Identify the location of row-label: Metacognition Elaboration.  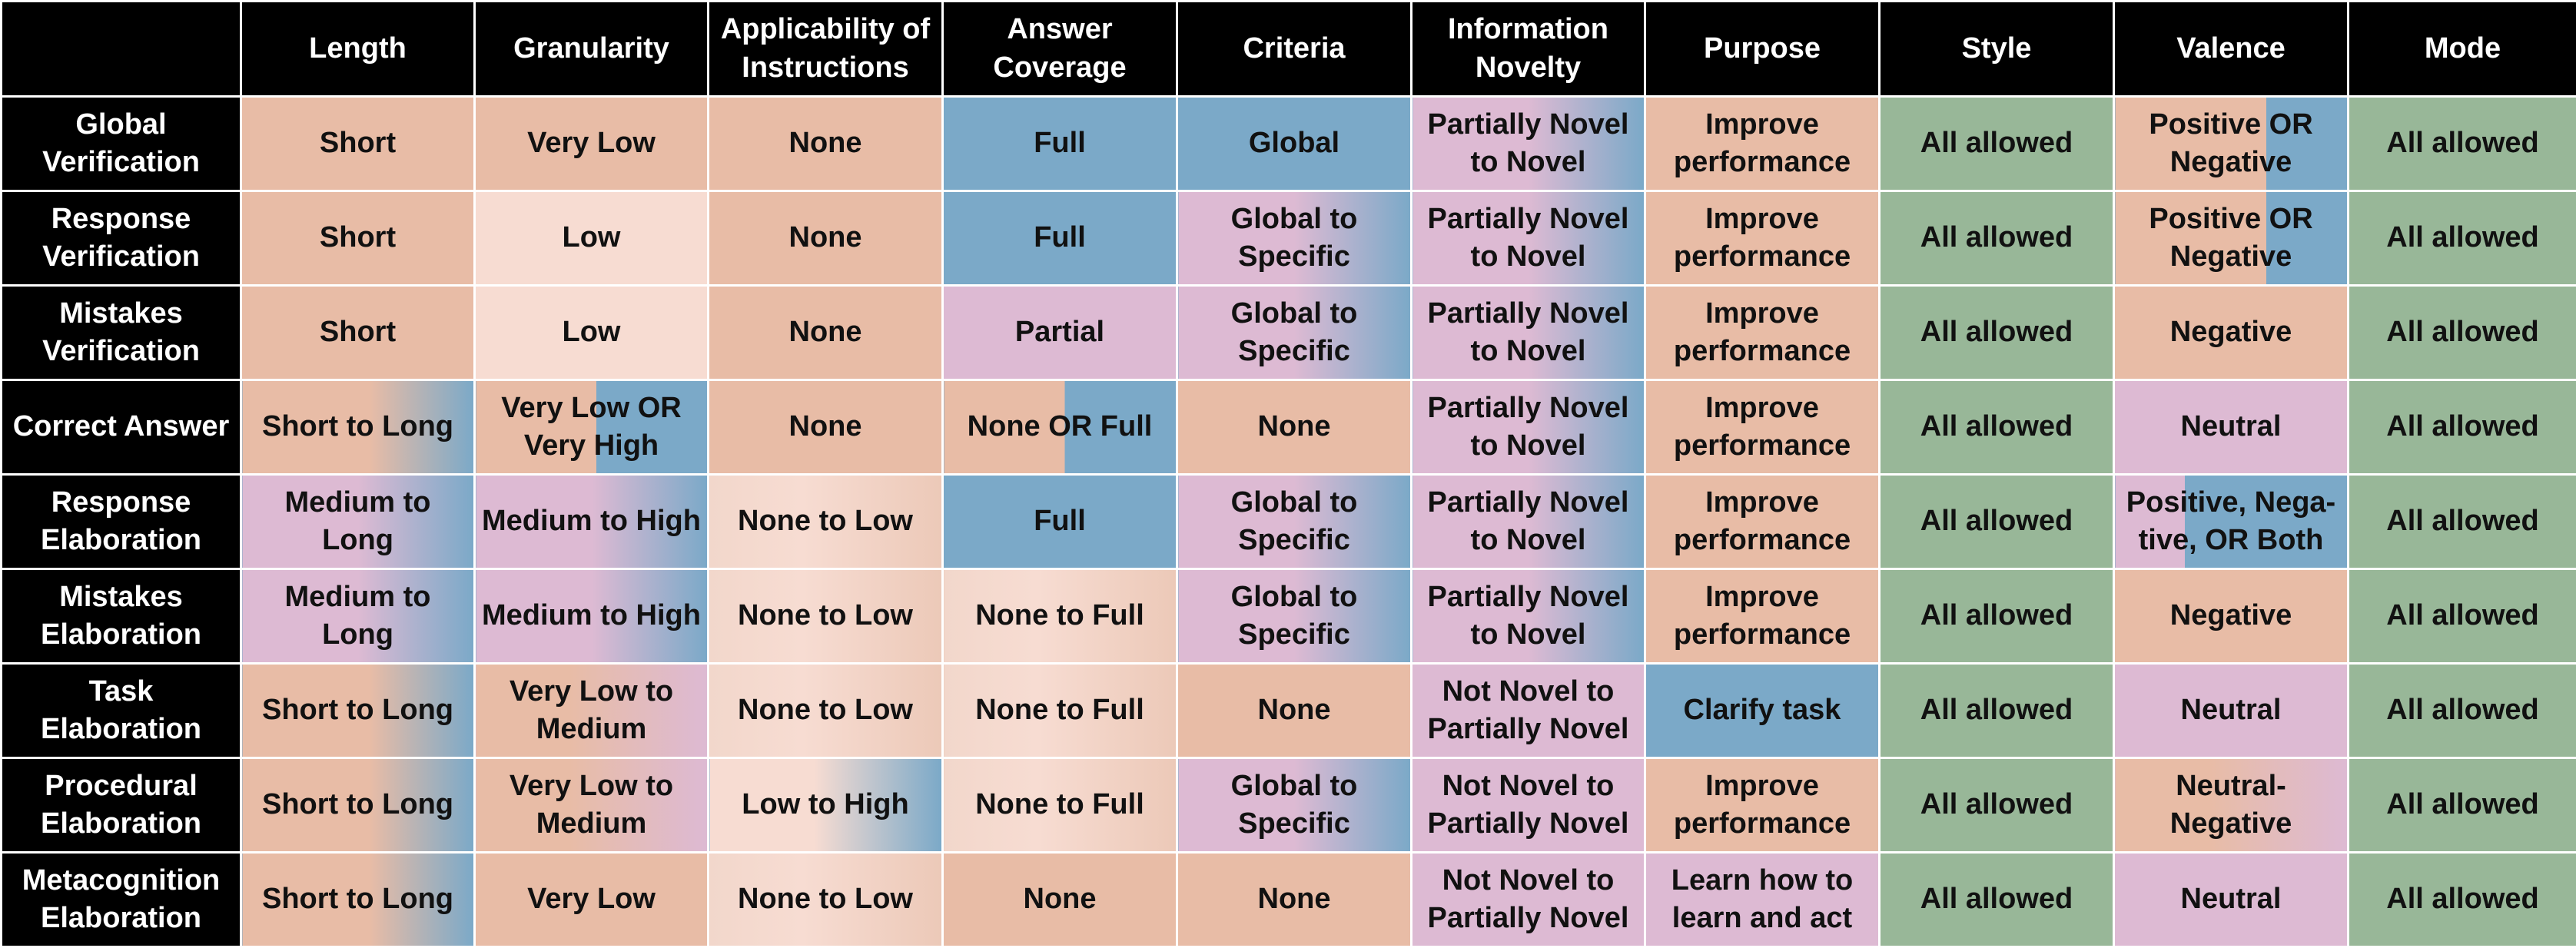
(122, 900).